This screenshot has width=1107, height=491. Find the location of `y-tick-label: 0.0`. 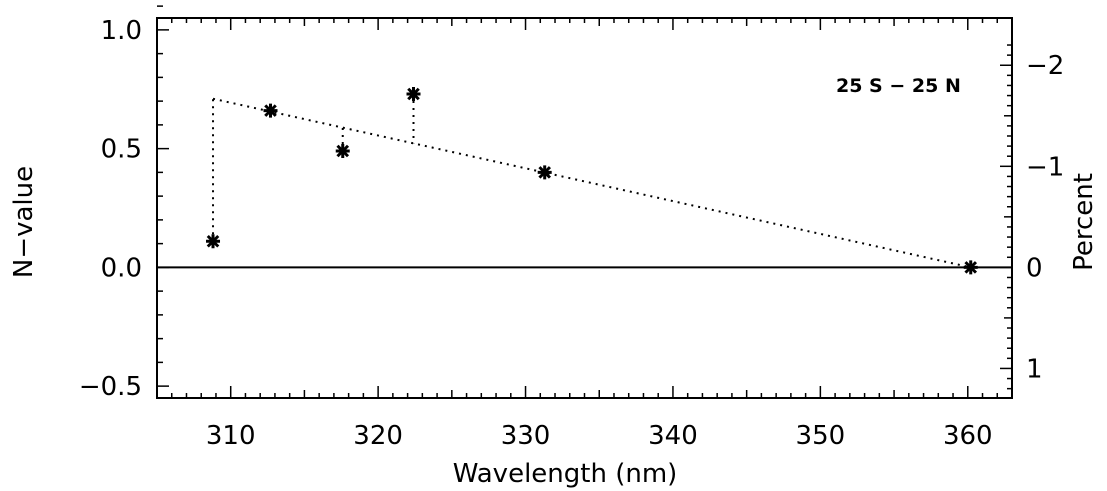

y-tick-label: 0.0 is located at coordinates (121, 268).